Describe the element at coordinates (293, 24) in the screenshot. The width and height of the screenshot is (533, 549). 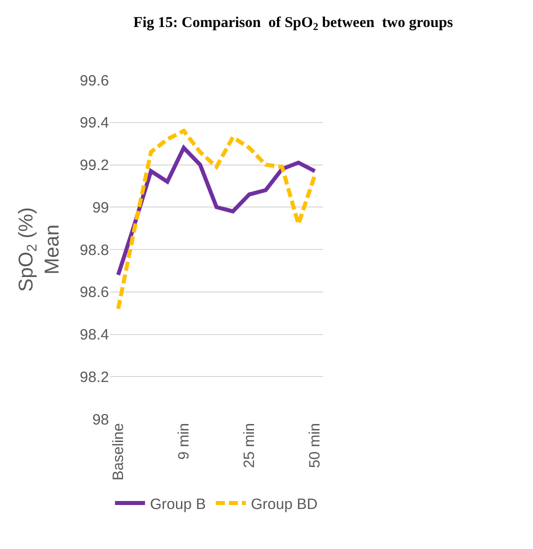
I see `chart-title: Fig 15: Comparison of SpO$_{2}$ between two groups` at that location.